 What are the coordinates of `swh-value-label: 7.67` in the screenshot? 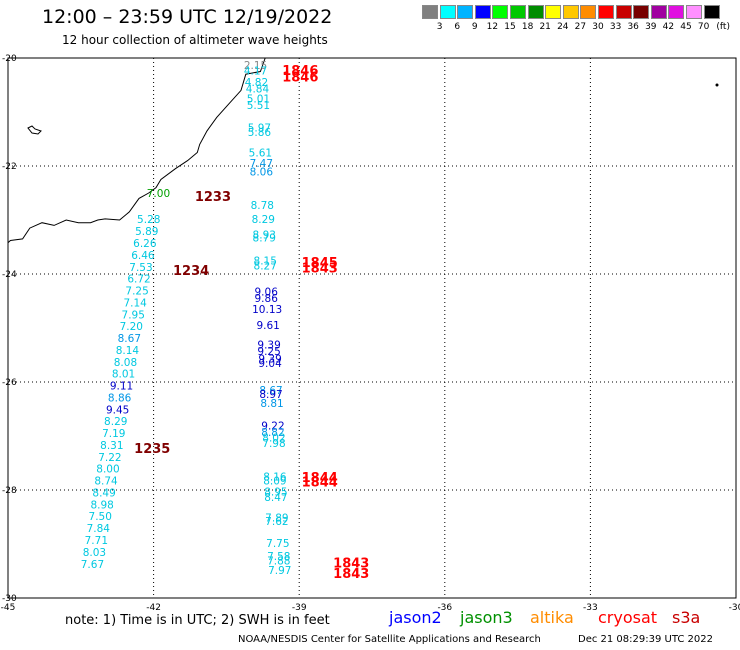 It's located at (92, 565).